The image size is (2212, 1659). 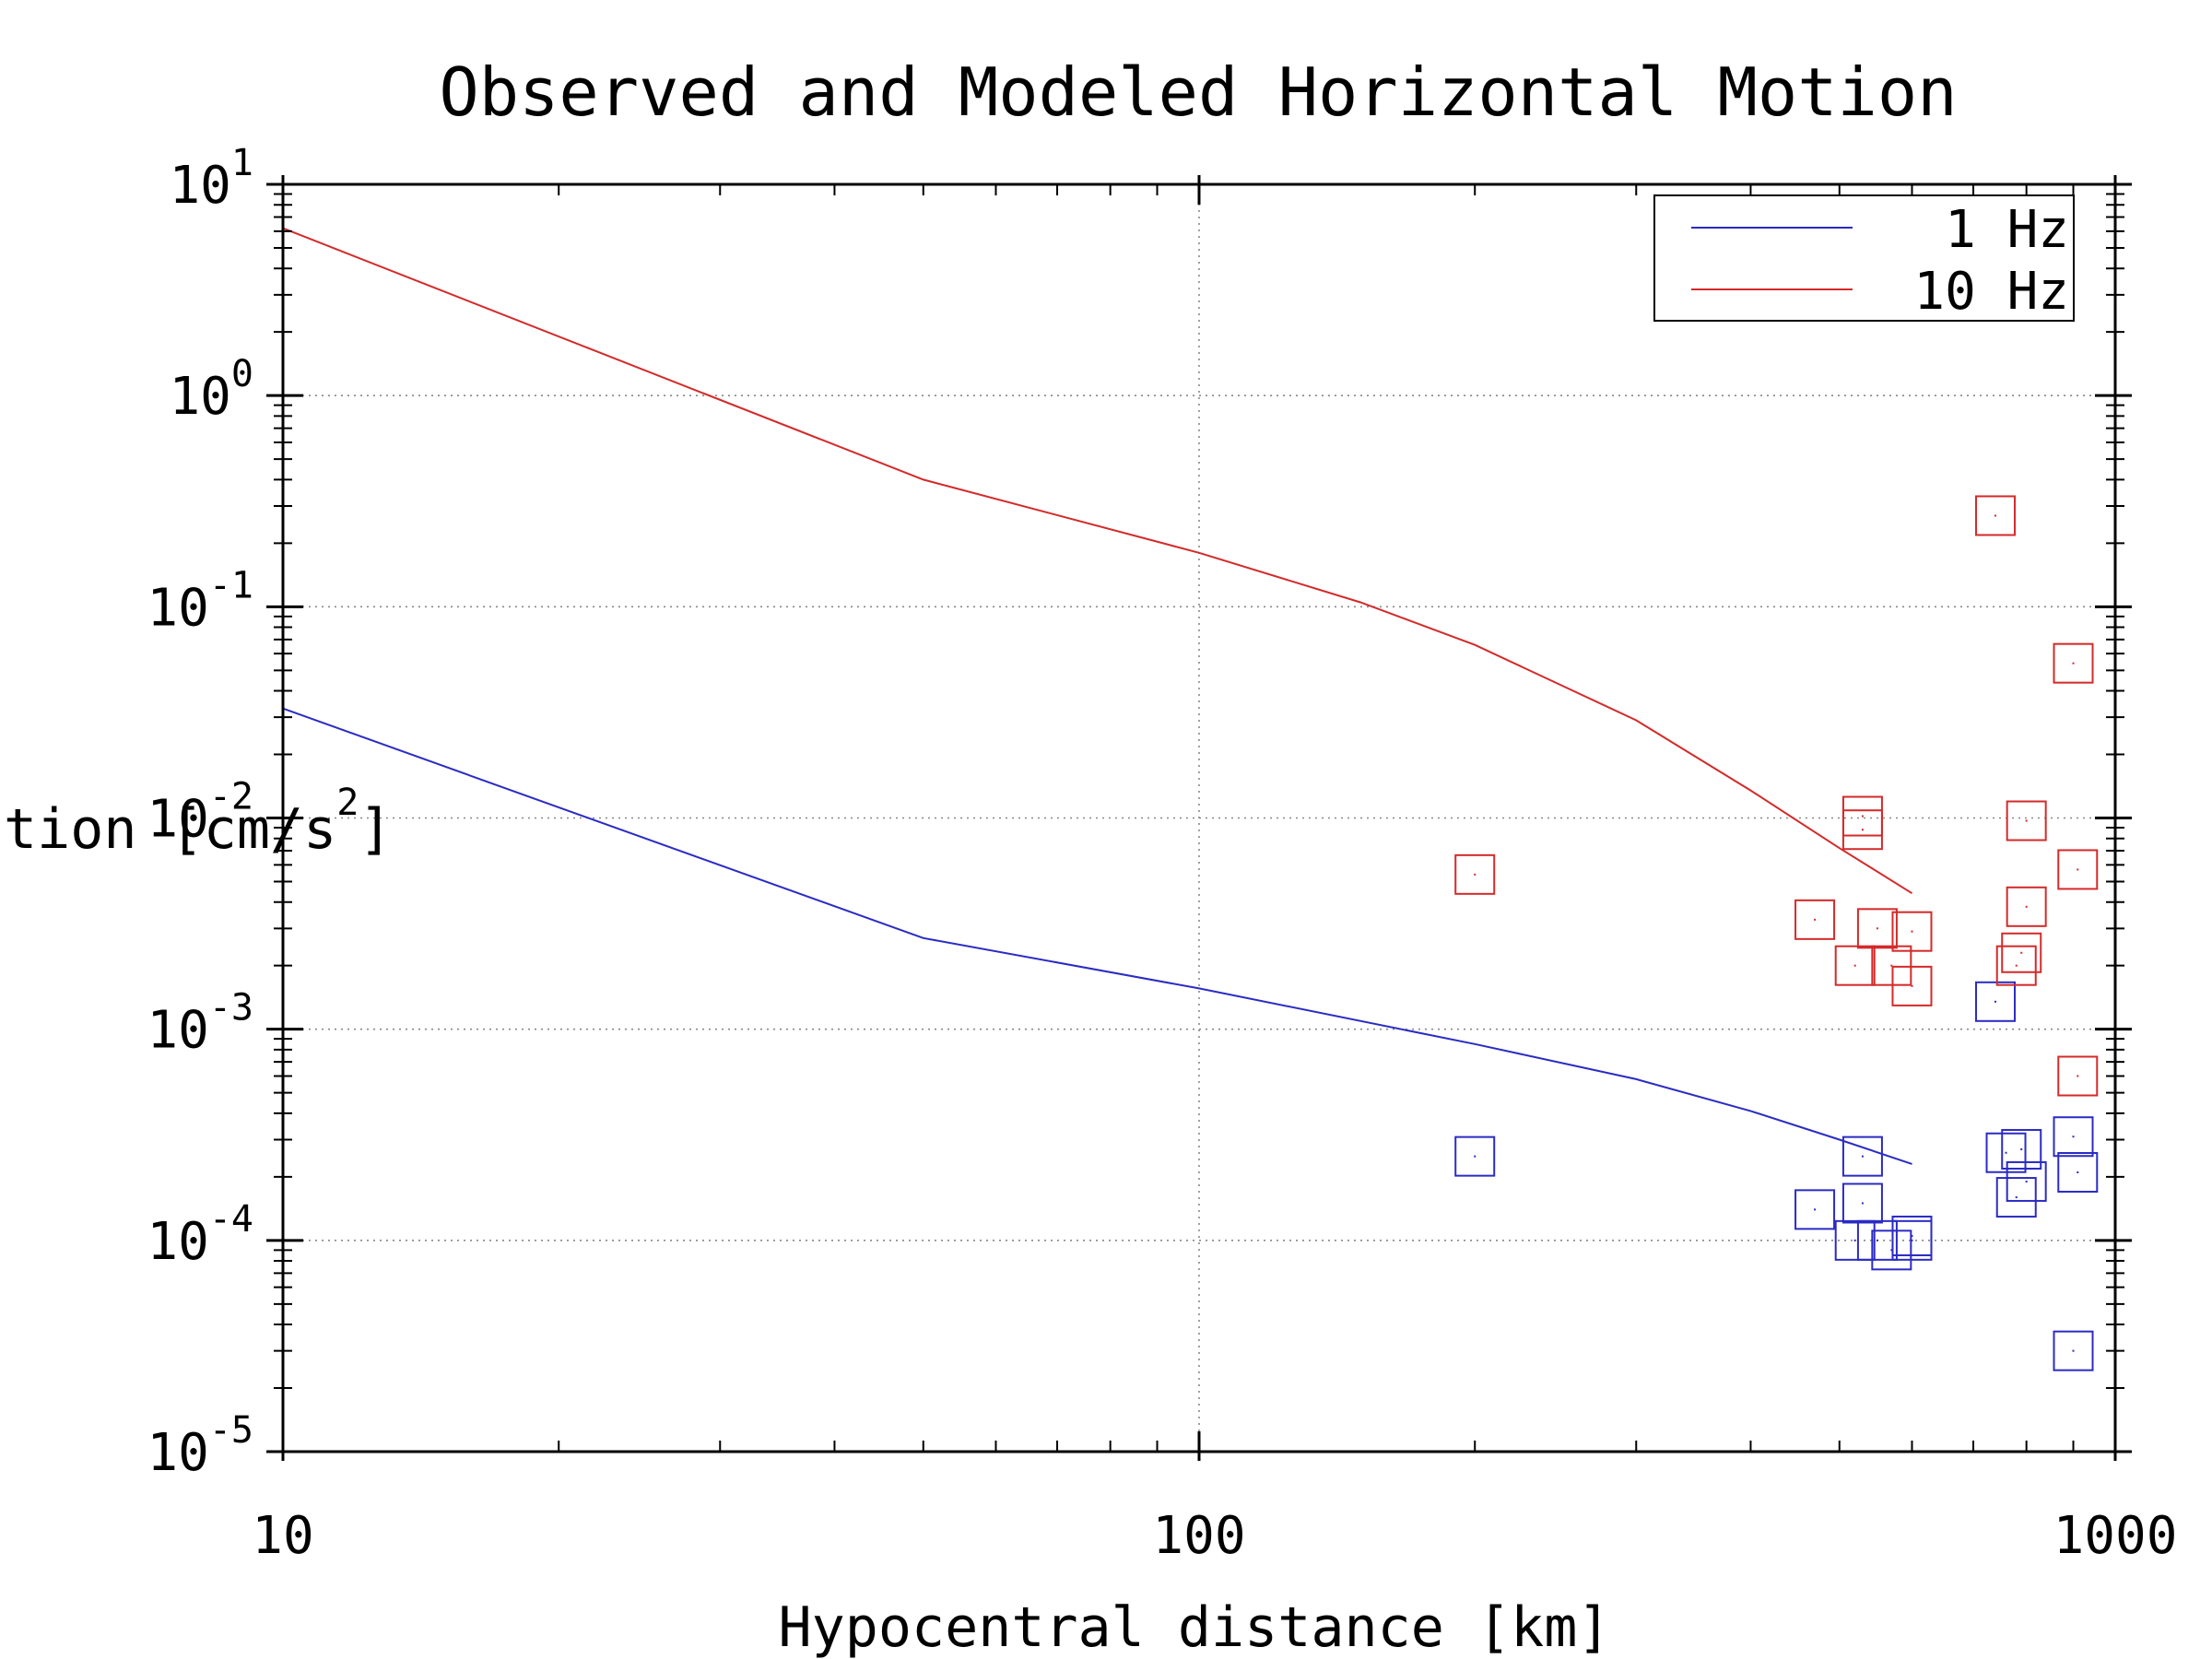 I want to click on y-tick-label-exponent: -2, so click(x=231, y=797).